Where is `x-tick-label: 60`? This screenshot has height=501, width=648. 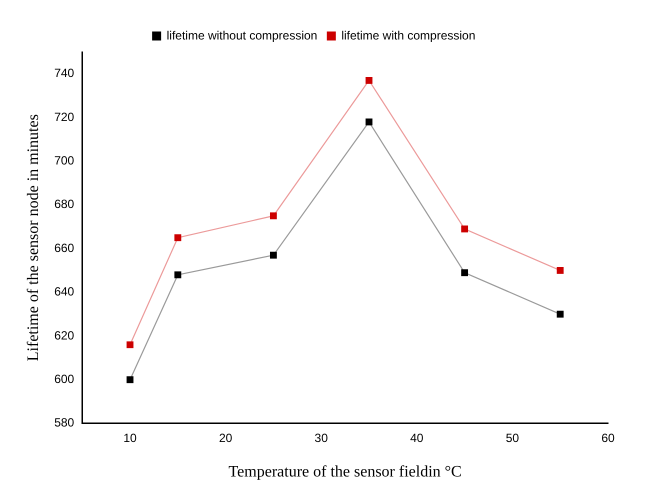
x-tick-label: 60 is located at coordinates (608, 437).